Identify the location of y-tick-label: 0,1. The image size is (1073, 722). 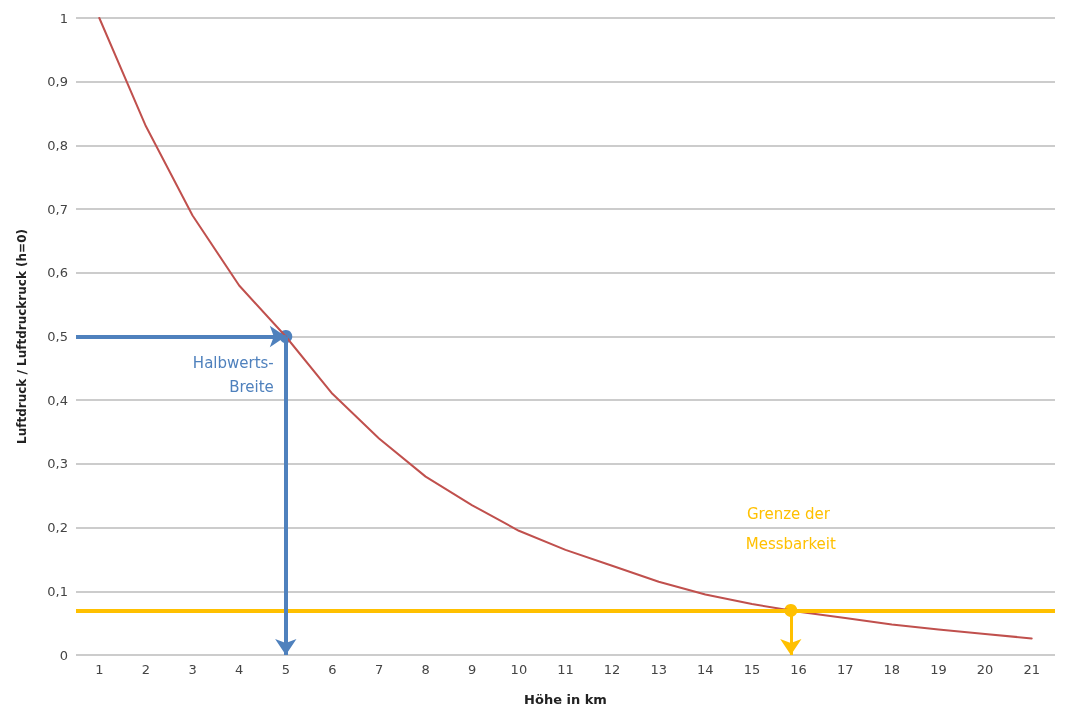
(57, 591).